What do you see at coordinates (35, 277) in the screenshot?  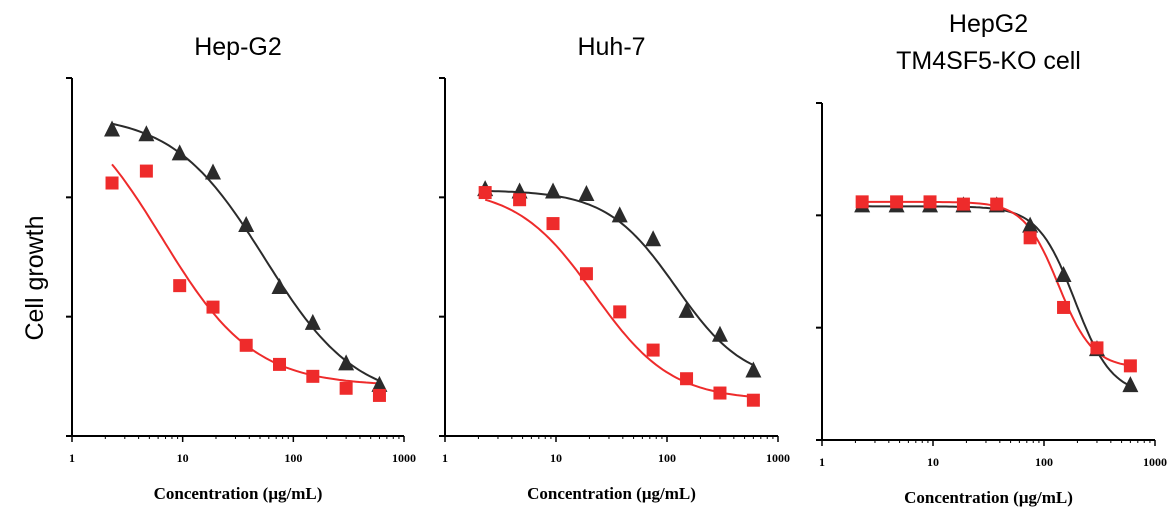 I see `y-axis-label: Cell growth` at bounding box center [35, 277].